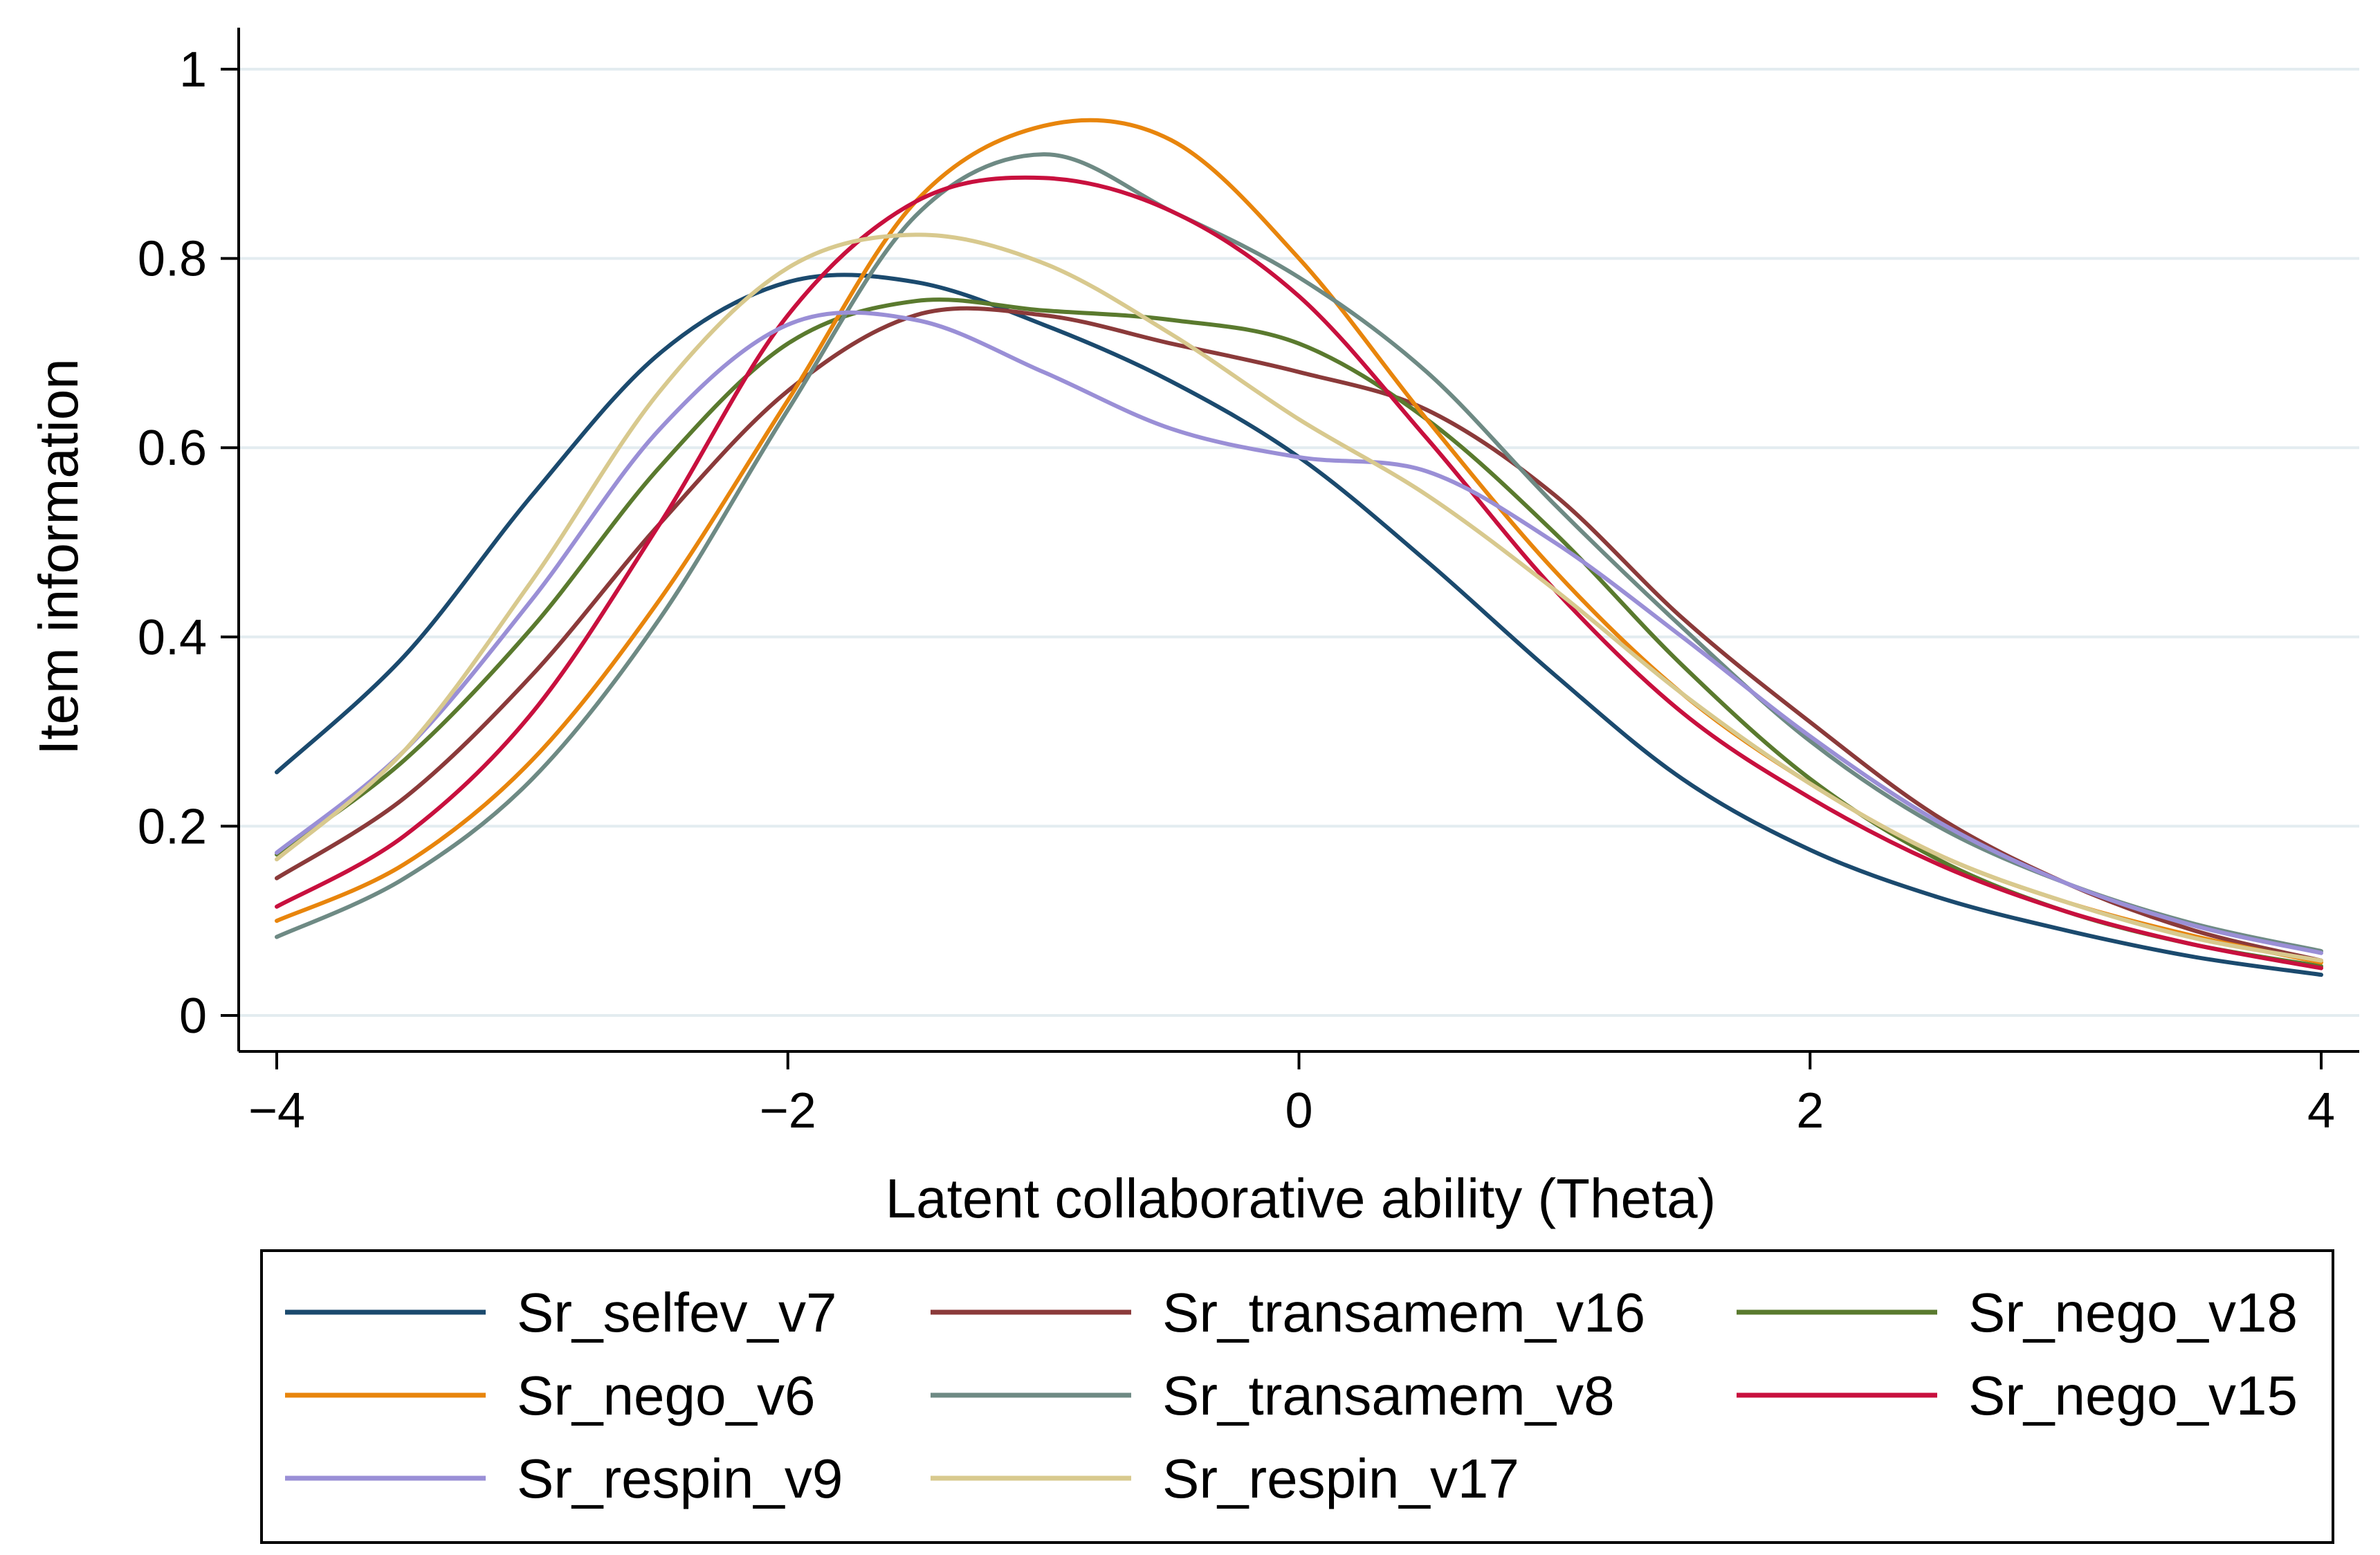 The height and width of the screenshot is (1555, 2380). What do you see at coordinates (188, 543) in the screenshot?
I see `y-axis-ticks: 0 0.2 0.4 0.6 0.8 1` at bounding box center [188, 543].